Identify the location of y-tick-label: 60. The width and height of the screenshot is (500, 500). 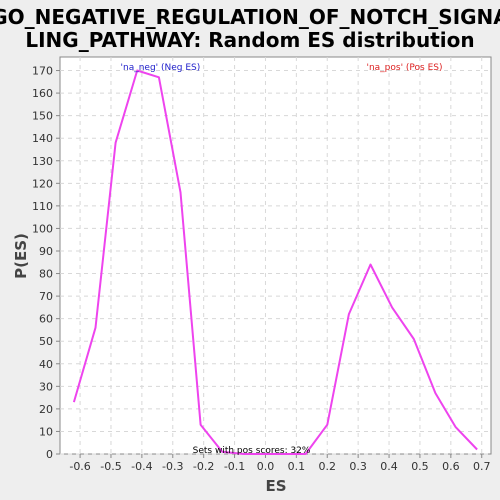
(46, 319).